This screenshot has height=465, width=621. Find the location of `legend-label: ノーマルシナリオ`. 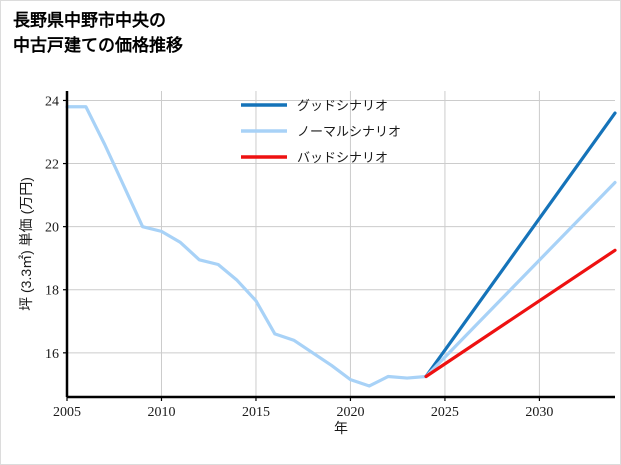

legend-label: ノーマルシナリオ is located at coordinates (349, 131).